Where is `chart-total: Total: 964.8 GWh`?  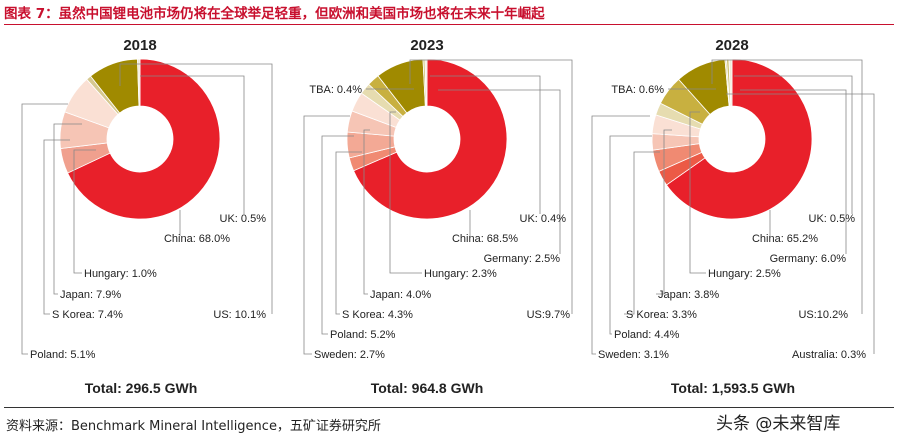 chart-total: Total: 964.8 GWh is located at coordinates (427, 388).